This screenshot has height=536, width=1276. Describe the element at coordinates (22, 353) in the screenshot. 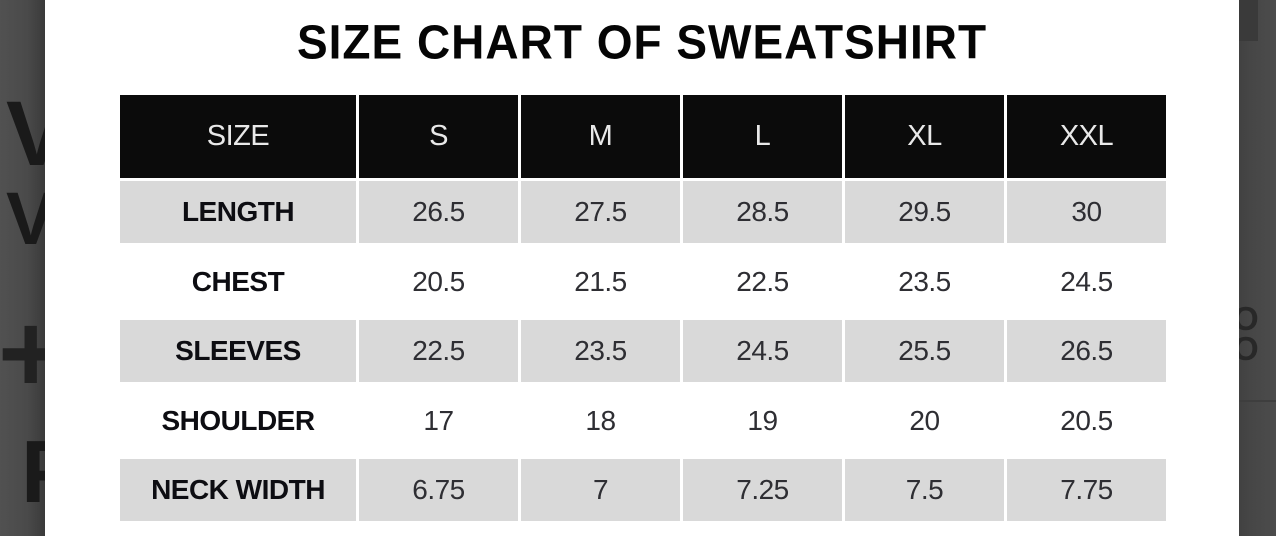

I see `obscured-text-fragment: +` at that location.